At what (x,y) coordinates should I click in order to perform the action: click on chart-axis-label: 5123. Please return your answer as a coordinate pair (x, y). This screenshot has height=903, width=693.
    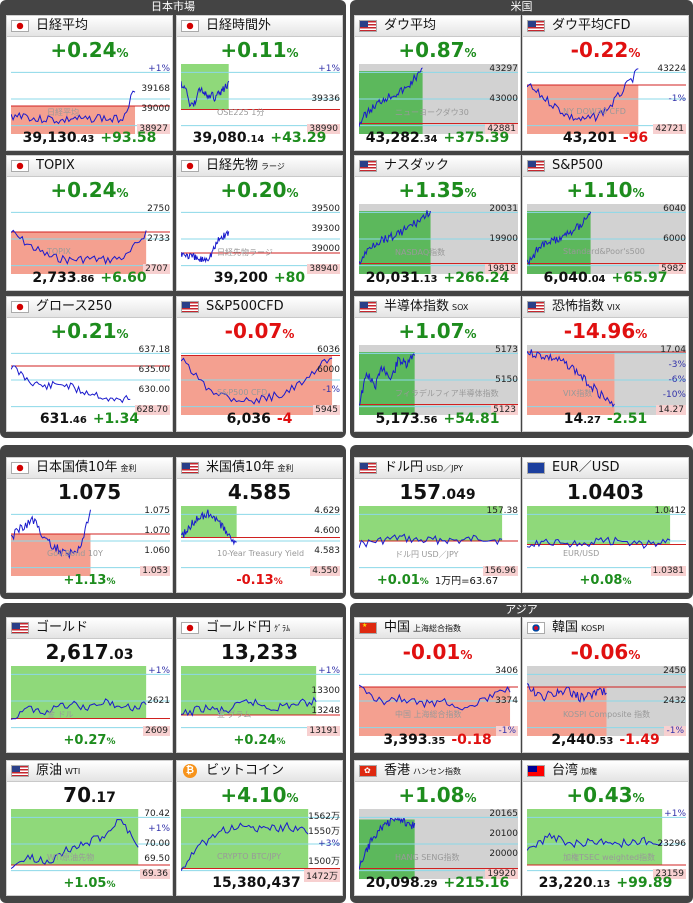
    Looking at the image, I should click on (504, 410).